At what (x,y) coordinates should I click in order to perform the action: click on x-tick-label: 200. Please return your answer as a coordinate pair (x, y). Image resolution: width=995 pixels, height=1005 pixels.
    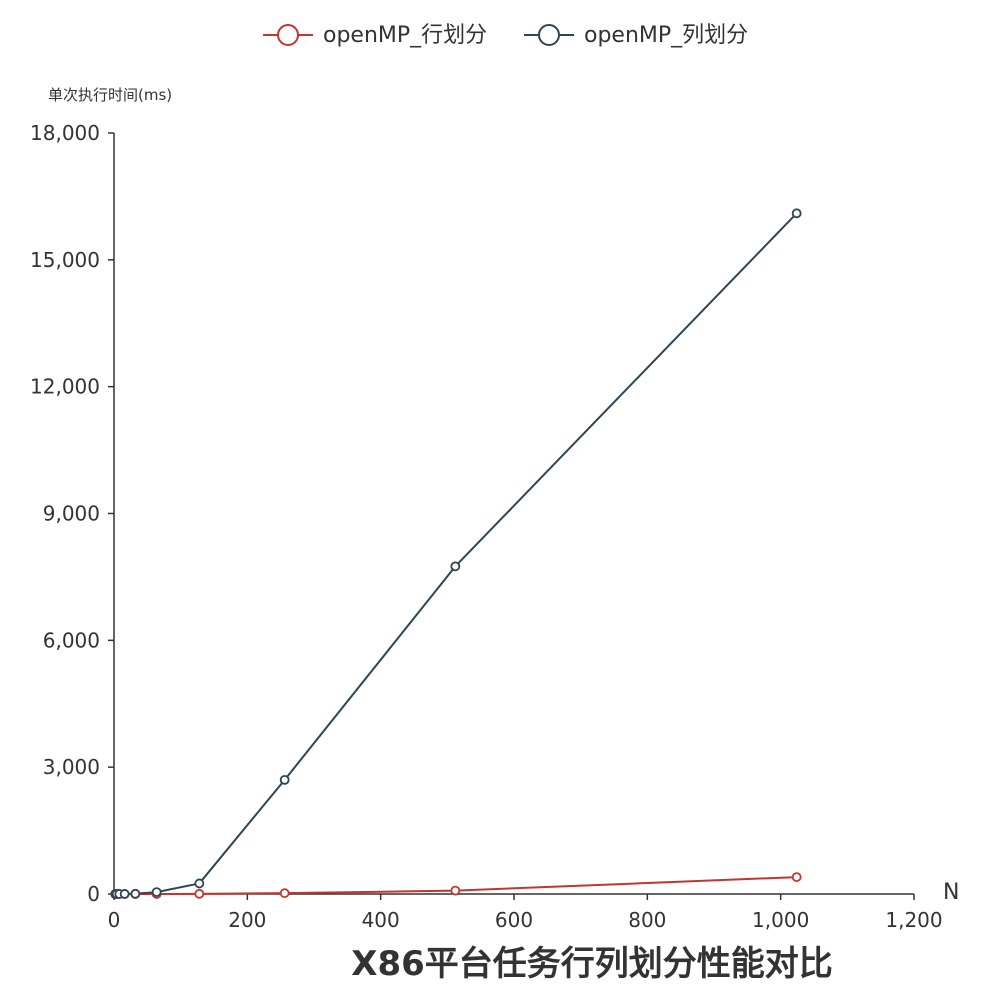
    Looking at the image, I should click on (247, 920).